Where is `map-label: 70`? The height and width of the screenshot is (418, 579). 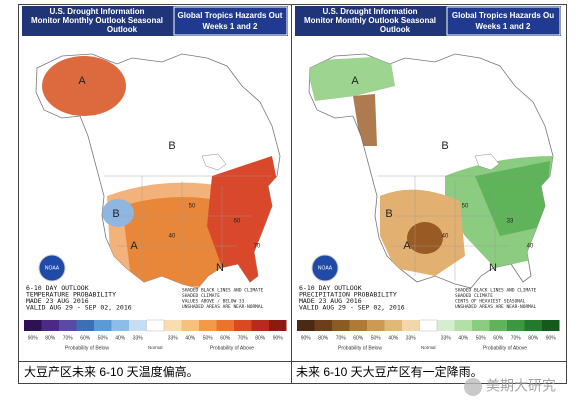
map-label: 70 is located at coordinates (257, 247).